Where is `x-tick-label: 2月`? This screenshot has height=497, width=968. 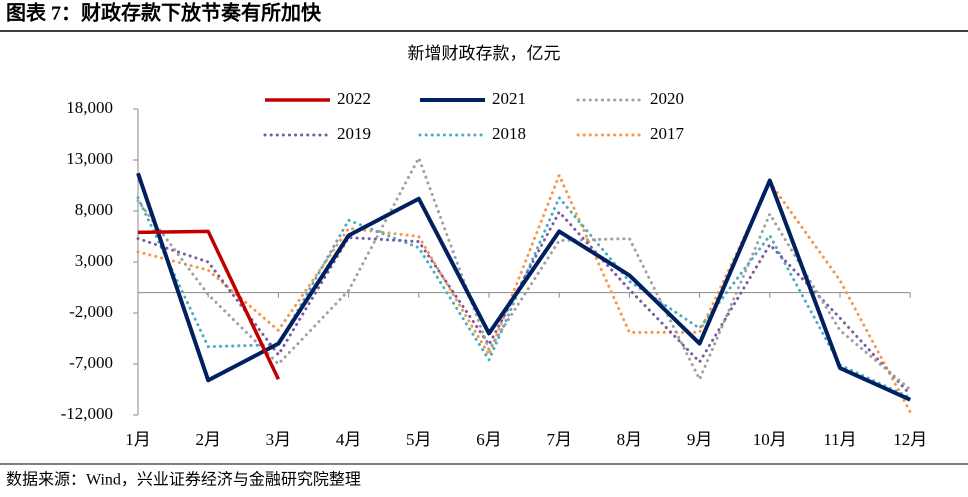 x-tick-label: 2月 is located at coordinates (208, 439).